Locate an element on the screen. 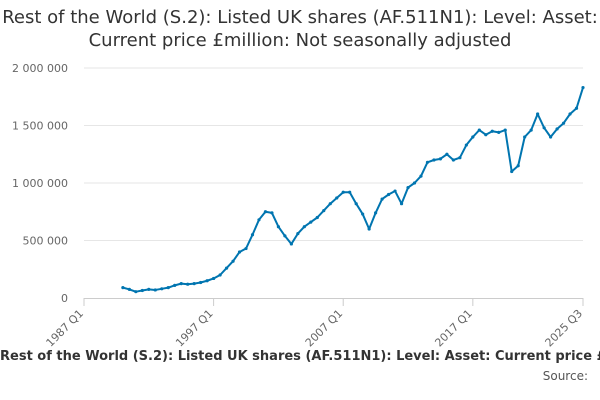  x-axis: 1987 Q1 1997 Q1 2007 Q1 2017 Q1 2025 Q3 is located at coordinates (315, 324).